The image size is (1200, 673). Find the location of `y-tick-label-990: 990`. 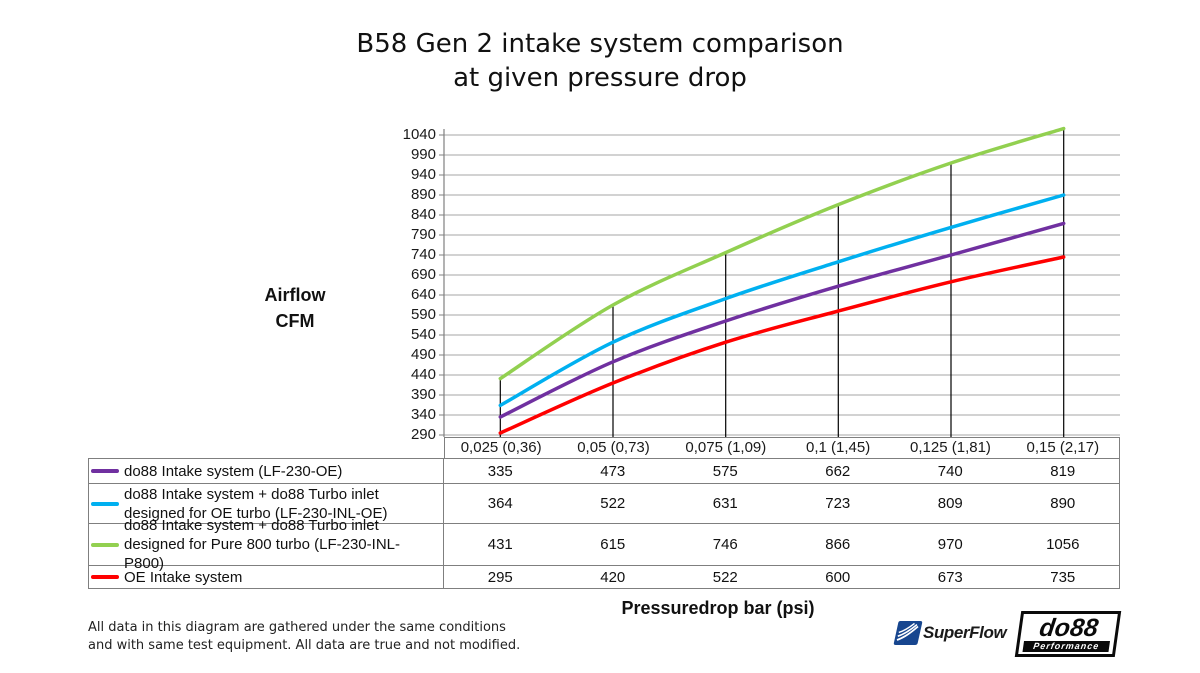

y-tick-label-990: 990 is located at coordinates (423, 154).